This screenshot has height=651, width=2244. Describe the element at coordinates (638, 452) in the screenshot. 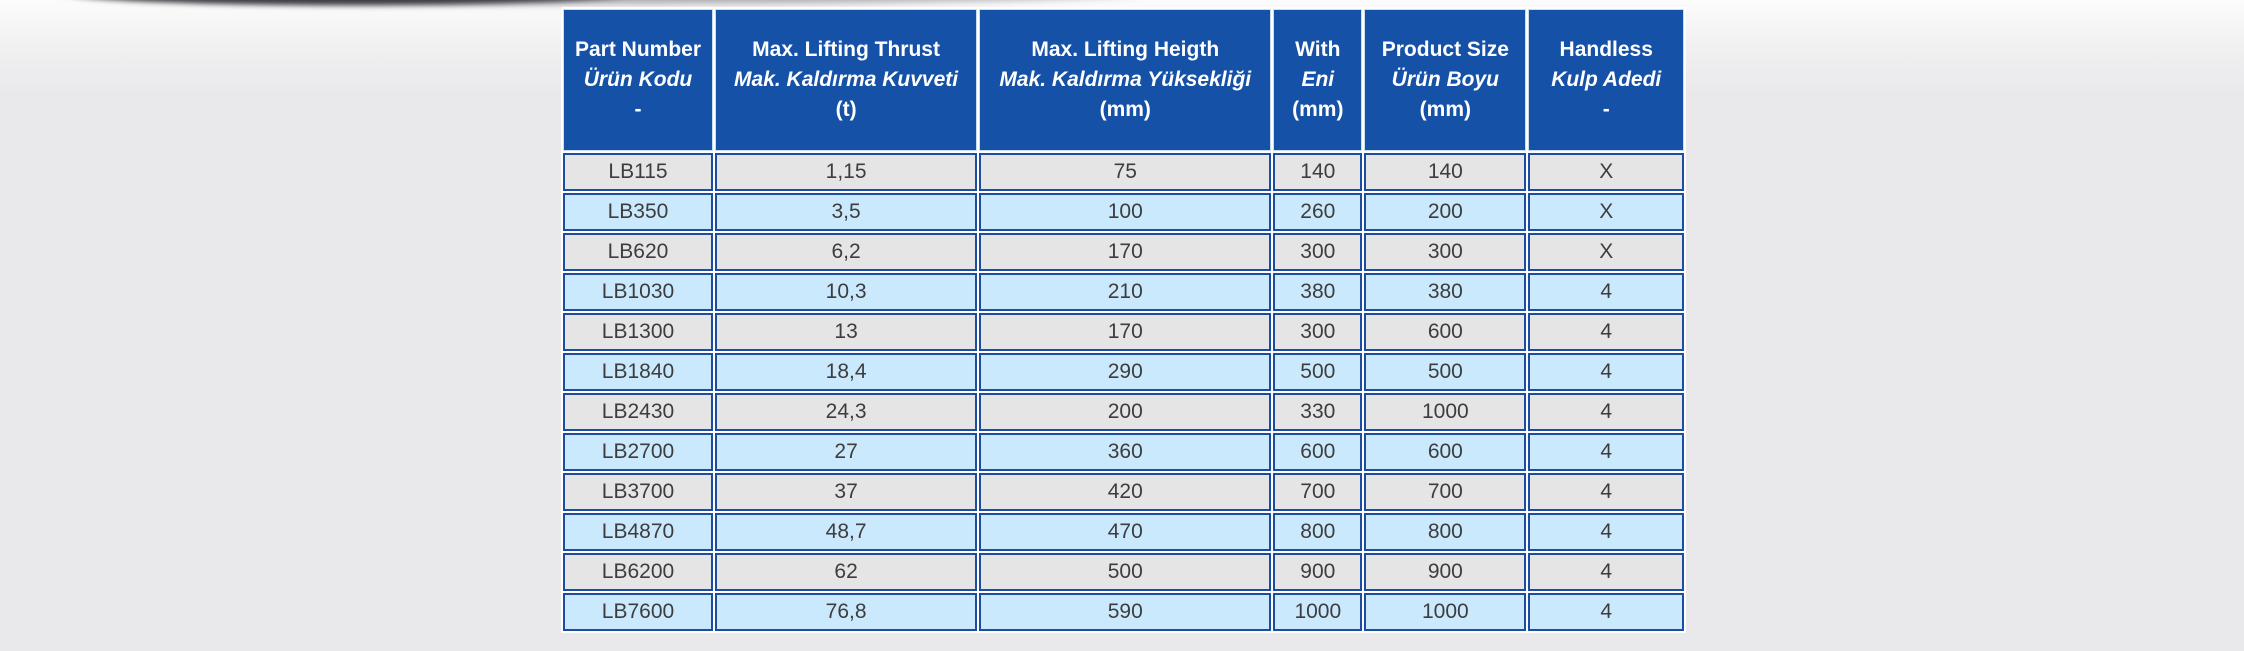

I see `cell-part-number: LB2700` at that location.